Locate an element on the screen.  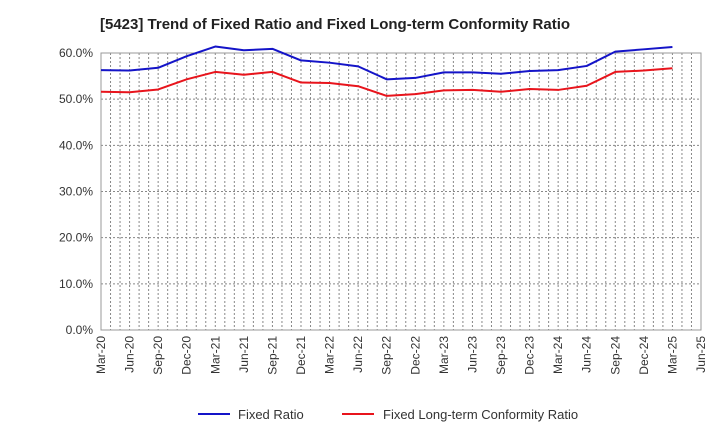
x-tick-label: Jun-21 is located at coordinates (244, 354).